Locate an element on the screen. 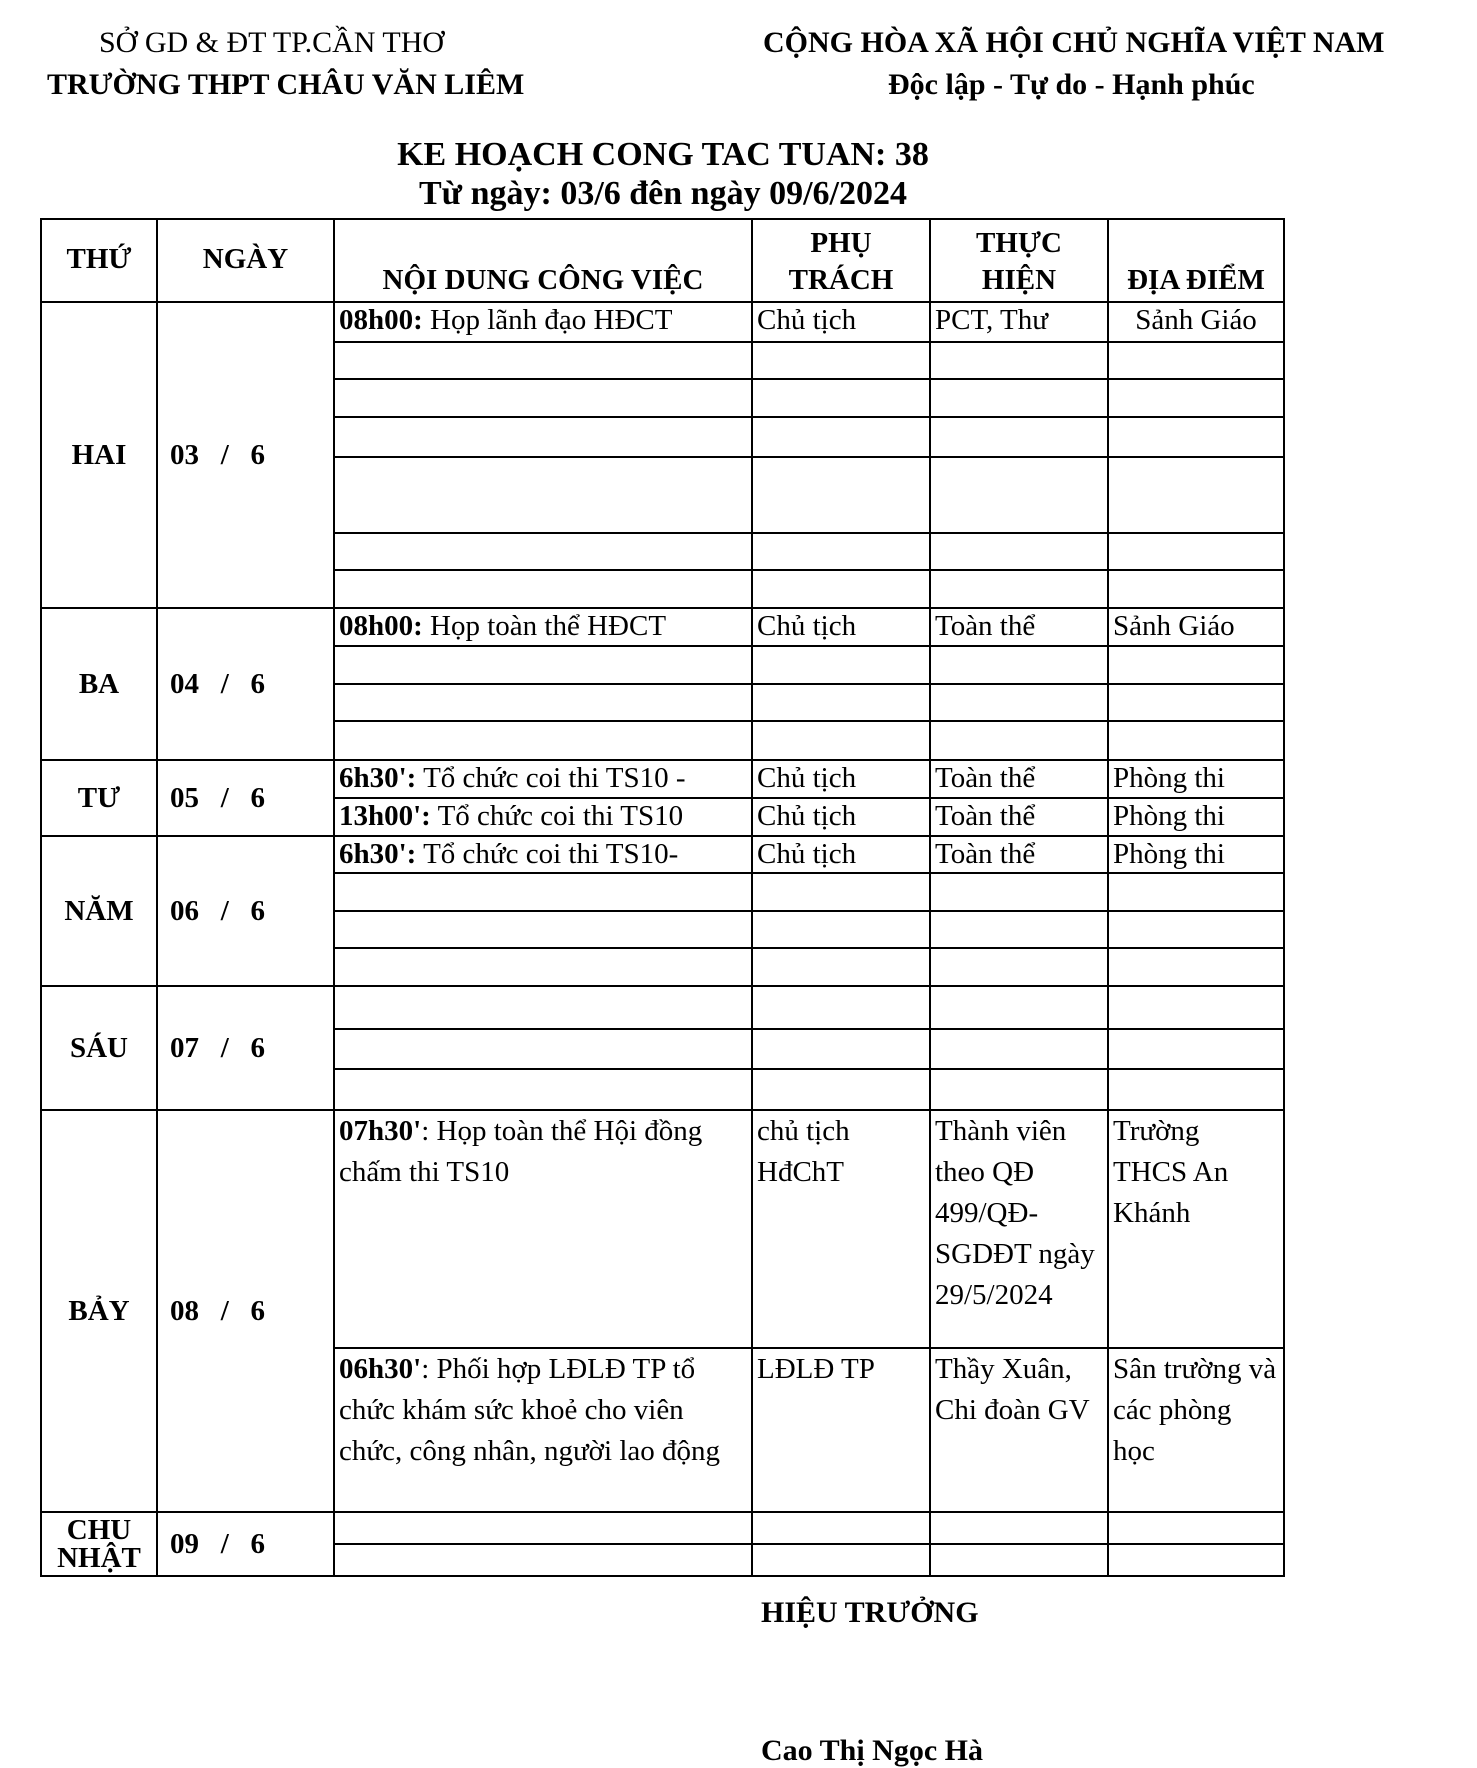  school-name: TRƯỜNG THPT CHÂU VĂN LIÊM is located at coordinates (286, 84).